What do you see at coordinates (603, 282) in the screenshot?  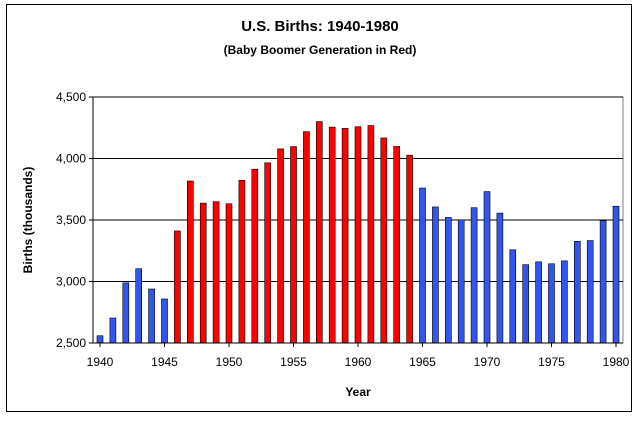 I see `bar-1979` at bounding box center [603, 282].